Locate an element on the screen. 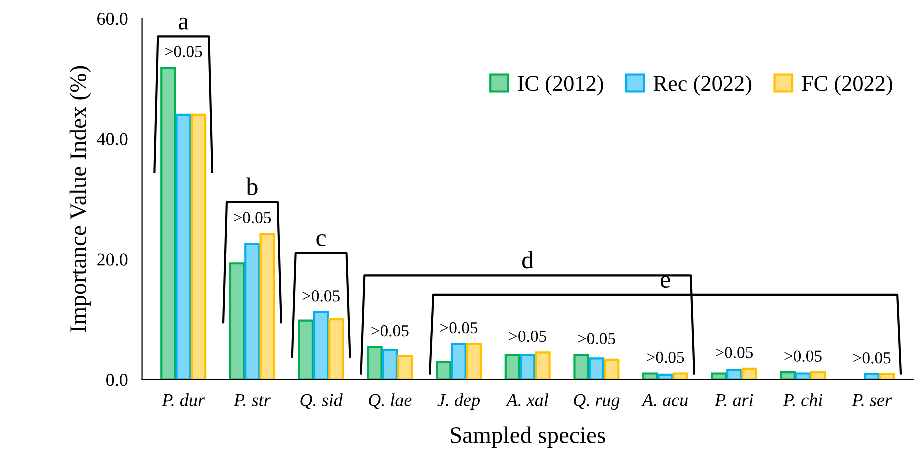 The height and width of the screenshot is (466, 918). y-tick-label: 60.0 is located at coordinates (113, 19).